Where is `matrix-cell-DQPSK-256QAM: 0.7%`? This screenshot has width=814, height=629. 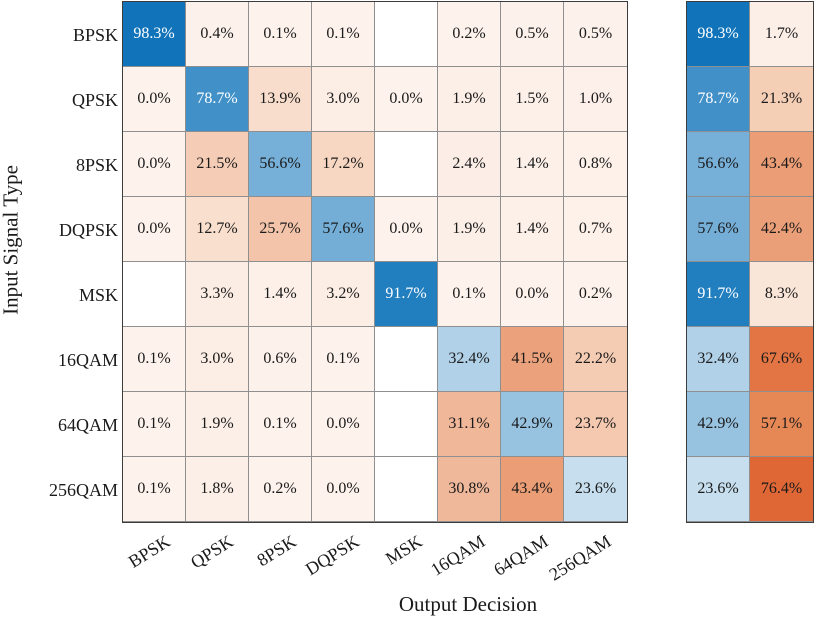
matrix-cell-DQPSK-256QAM: 0.7% is located at coordinates (595, 229).